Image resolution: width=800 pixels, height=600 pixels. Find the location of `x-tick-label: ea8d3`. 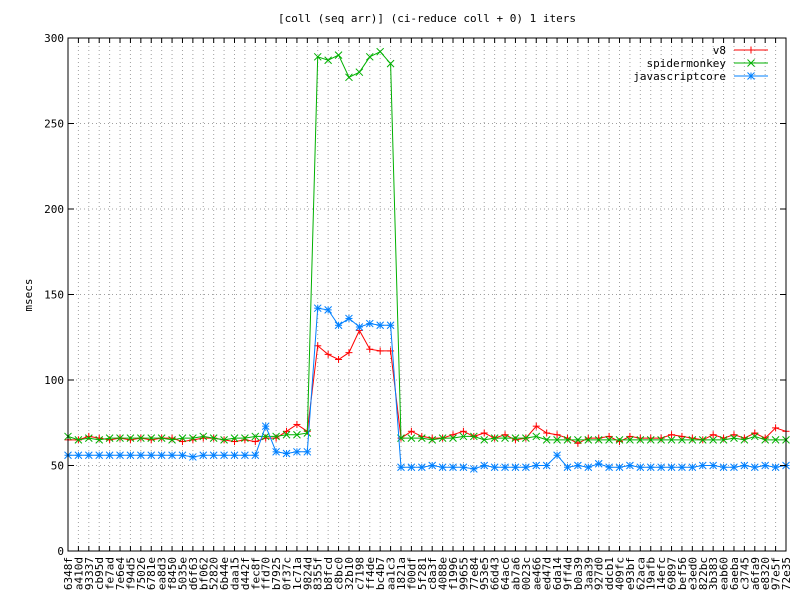

x-tick-label: ea8d3 is located at coordinates (162, 573).